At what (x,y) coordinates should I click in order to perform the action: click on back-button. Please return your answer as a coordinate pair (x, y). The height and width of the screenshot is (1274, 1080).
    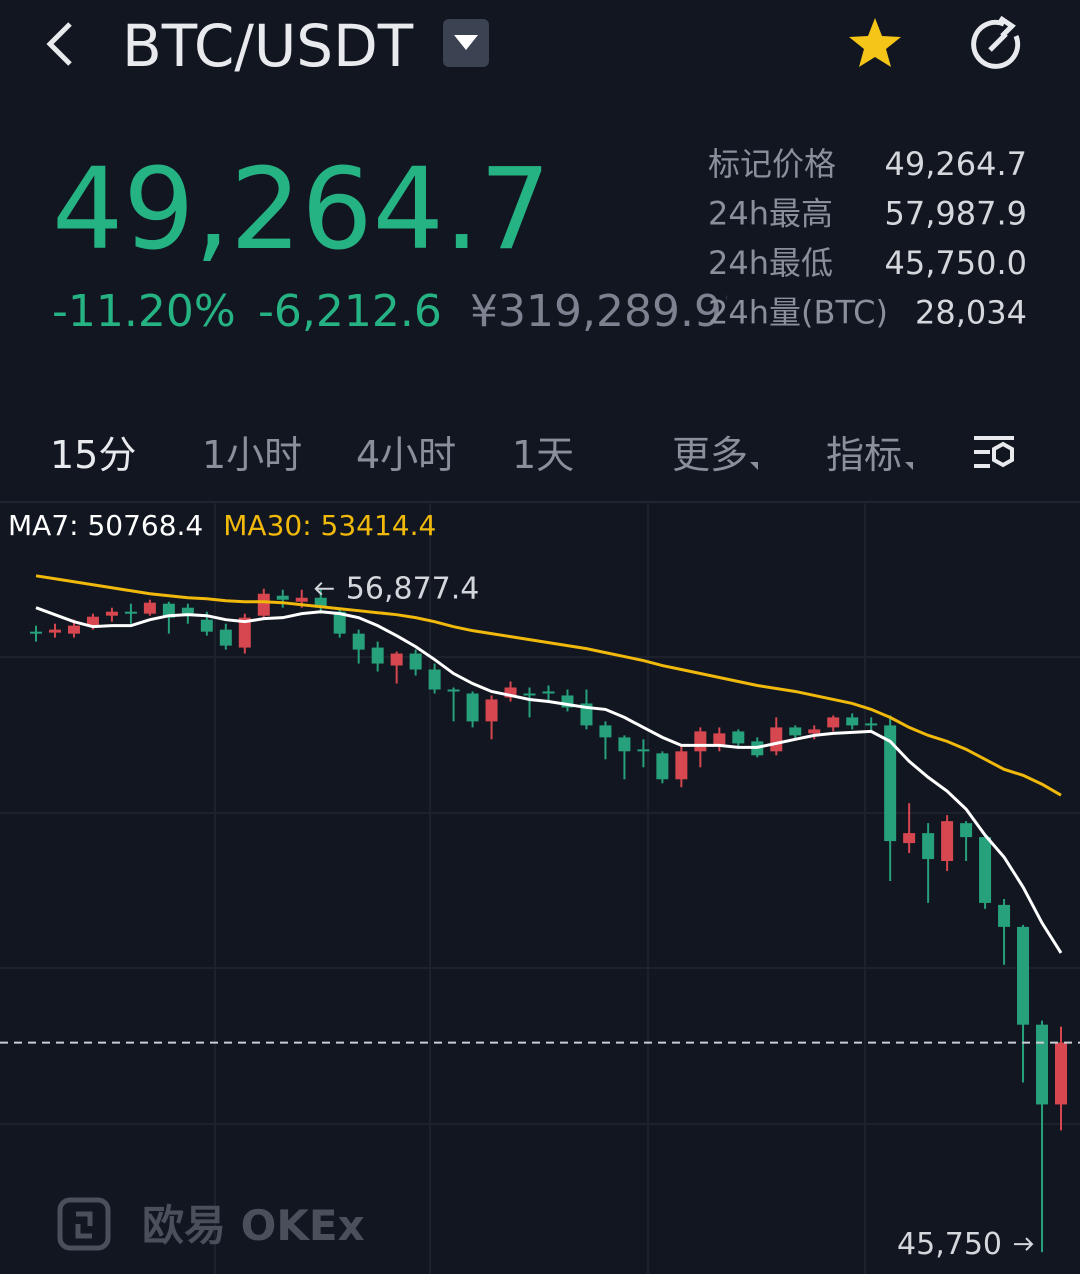
    Looking at the image, I should click on (59, 44).